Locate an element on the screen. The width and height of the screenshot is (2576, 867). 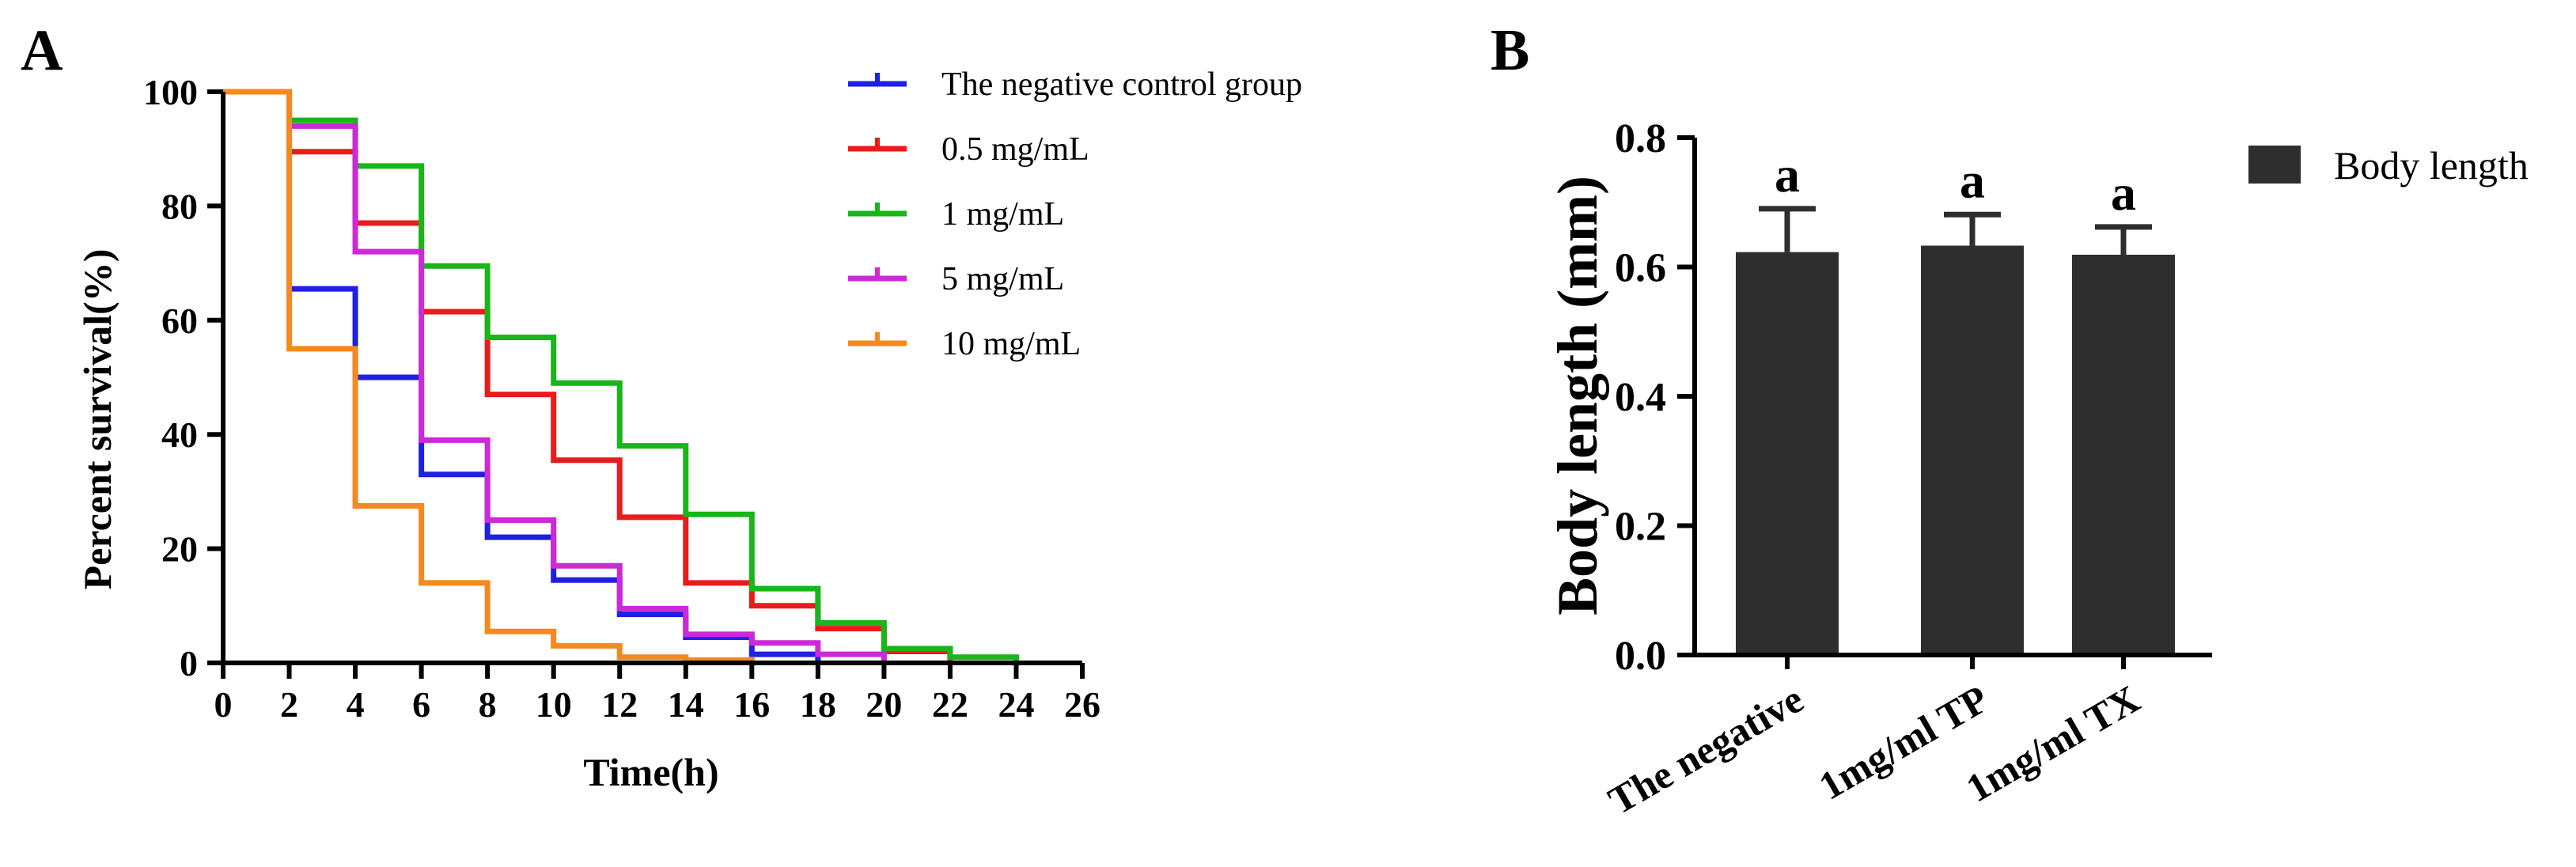
body-length-category-label-1: The negative is located at coordinates (1706, 749).